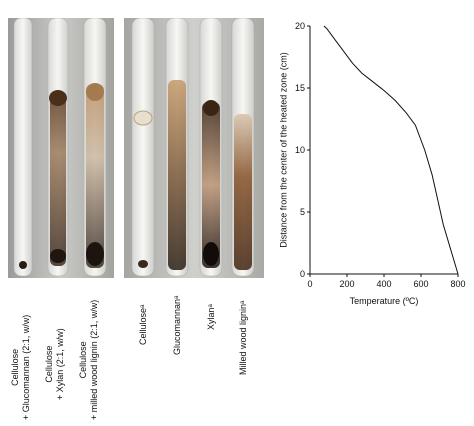  I want to click on y-tick-label: 15, so click(300, 88).